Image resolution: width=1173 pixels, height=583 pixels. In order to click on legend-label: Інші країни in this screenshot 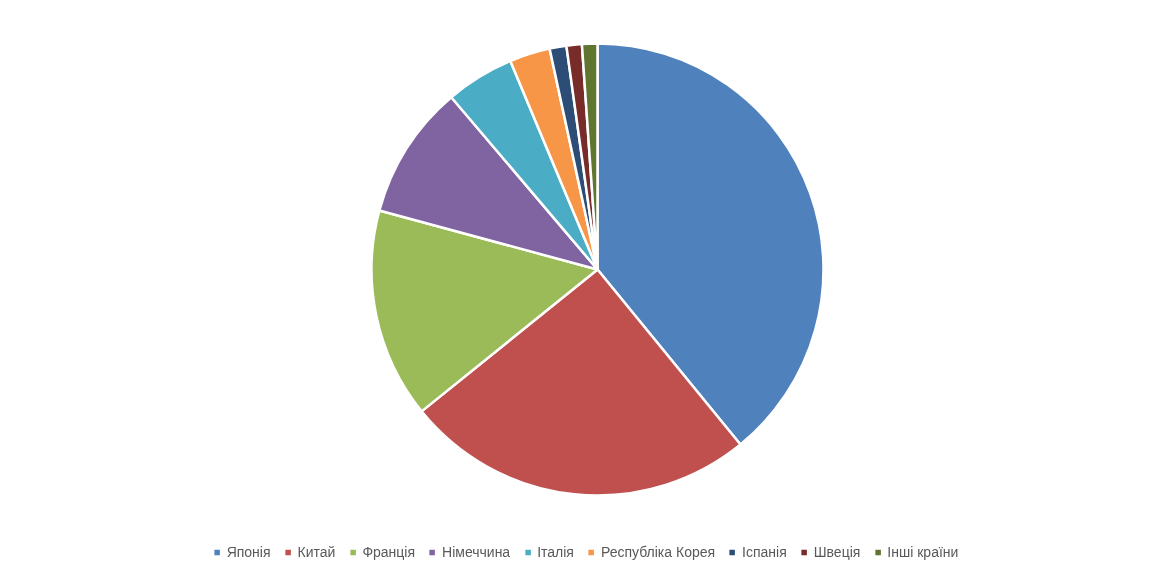, I will do `click(923, 552)`.